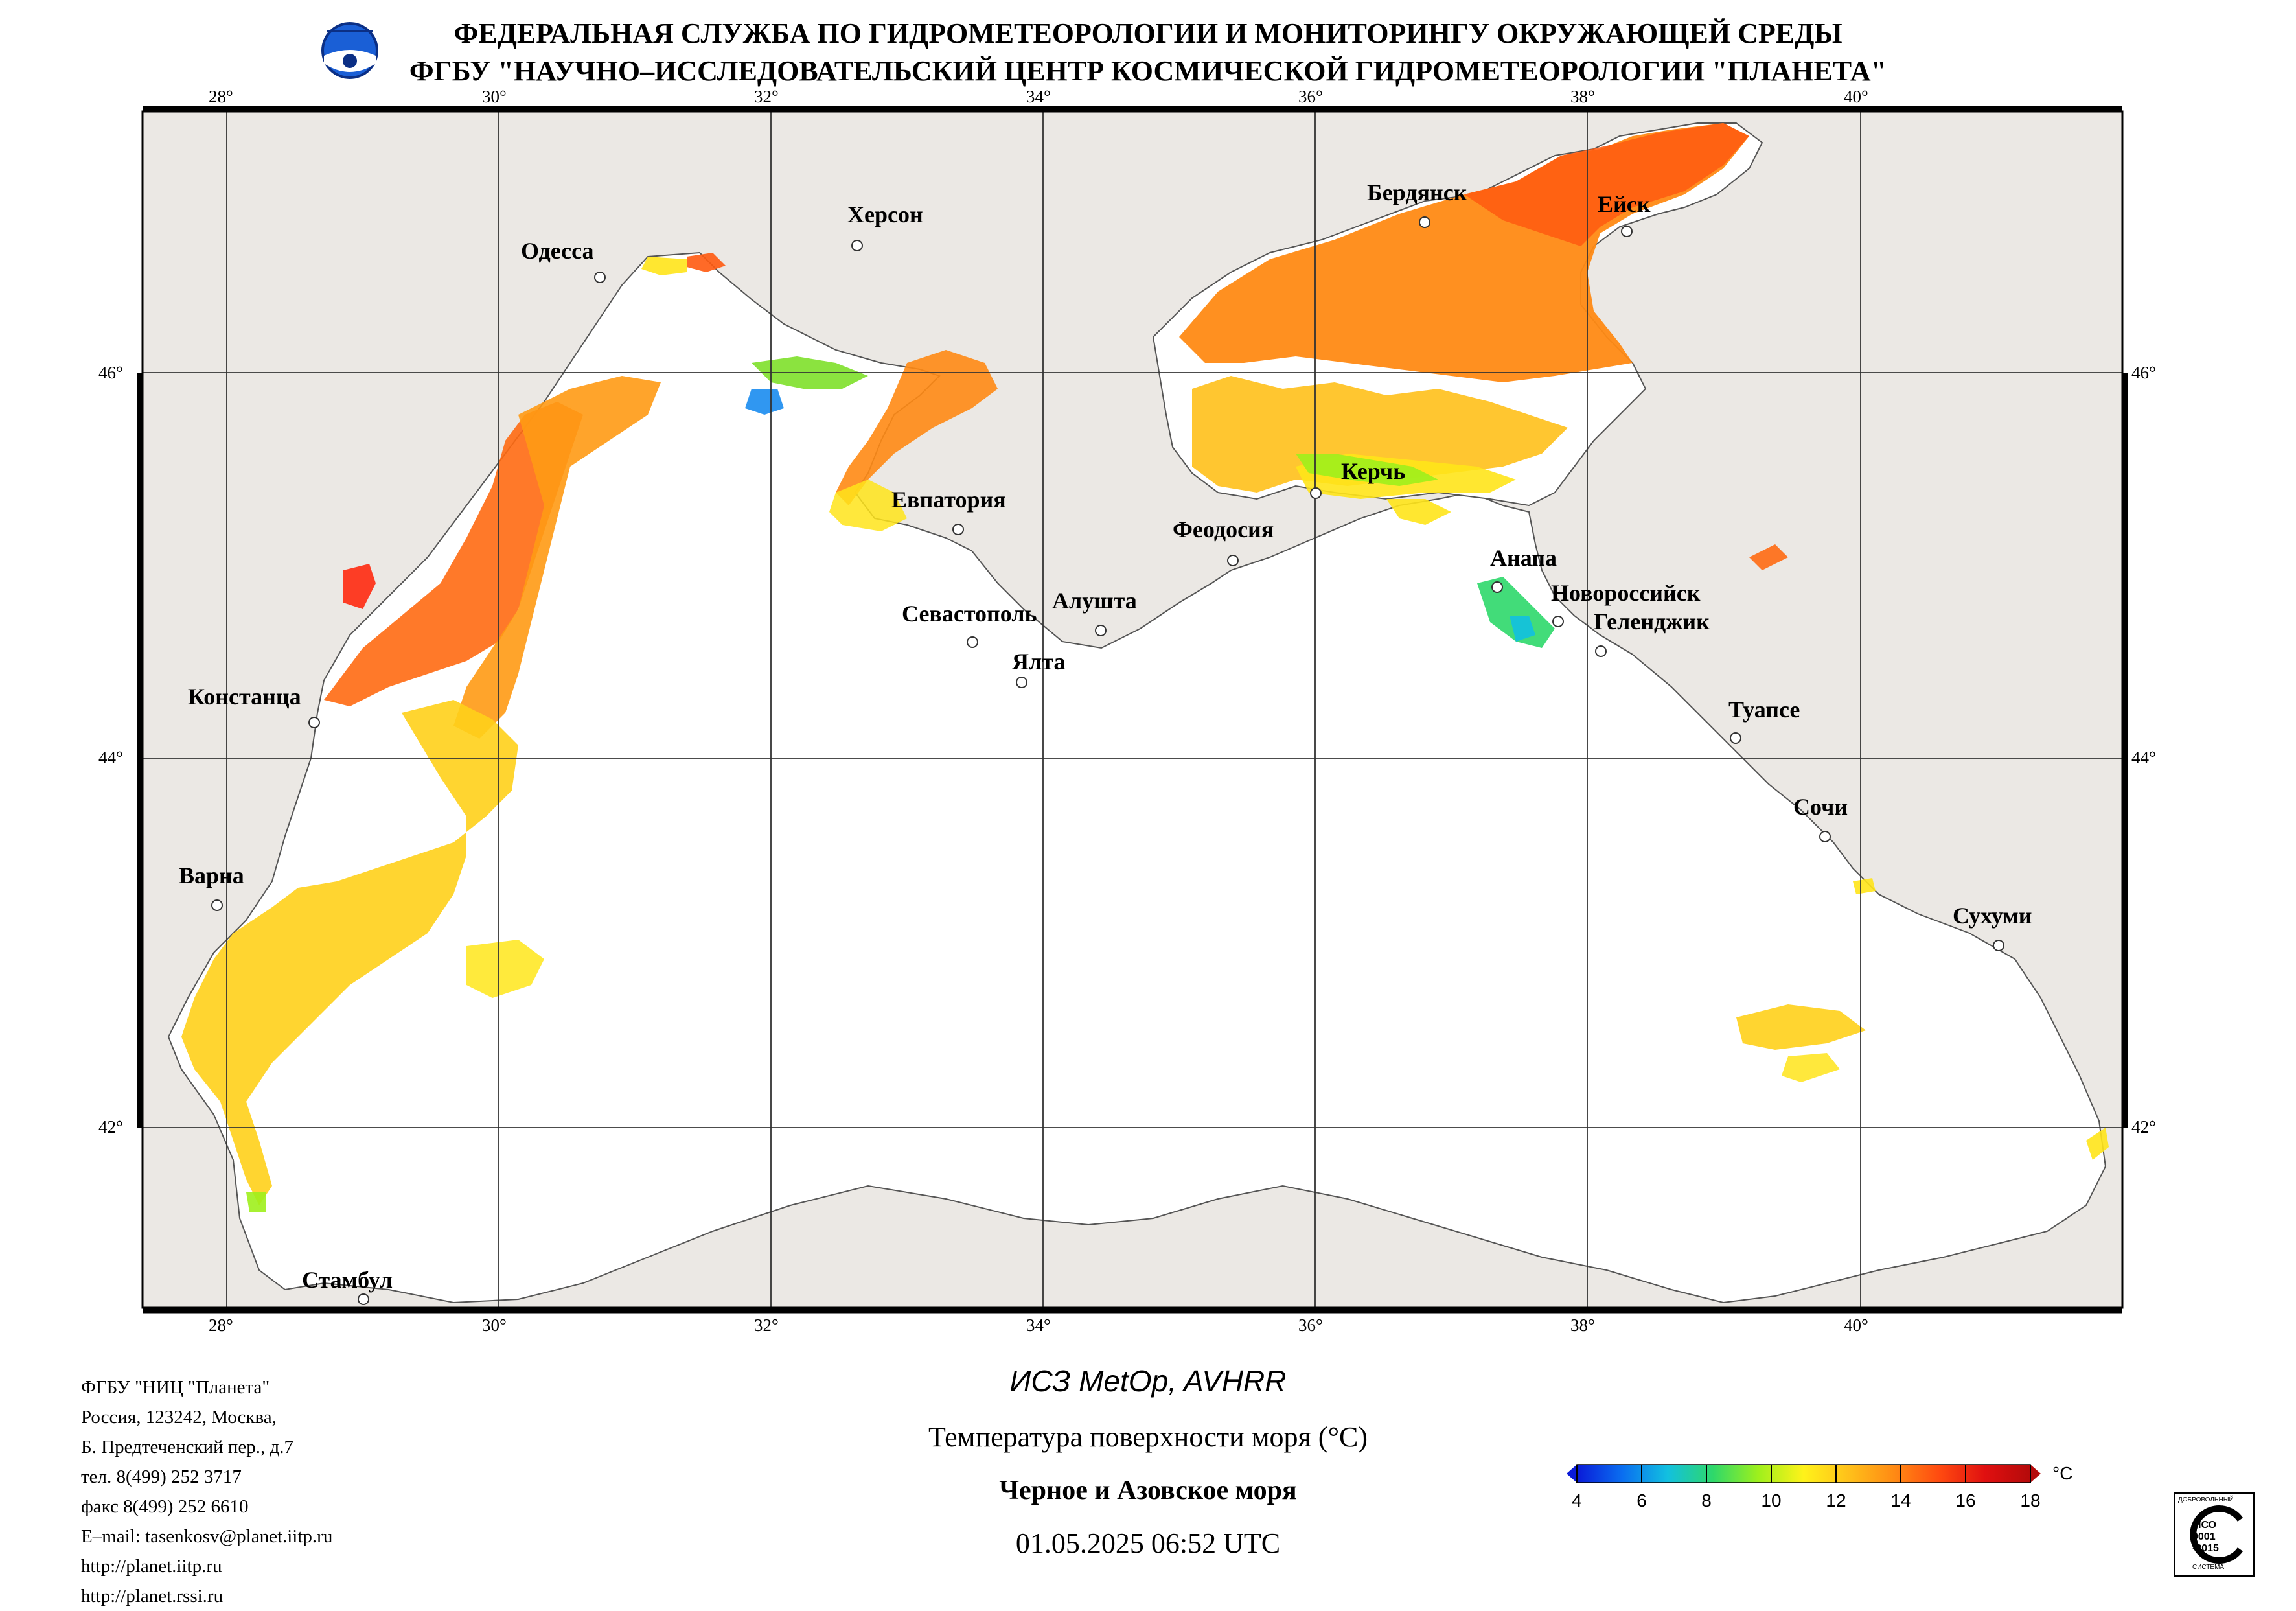  Describe the element at coordinates (1992, 916) in the screenshot. I see `city-label: Сухуми` at that location.